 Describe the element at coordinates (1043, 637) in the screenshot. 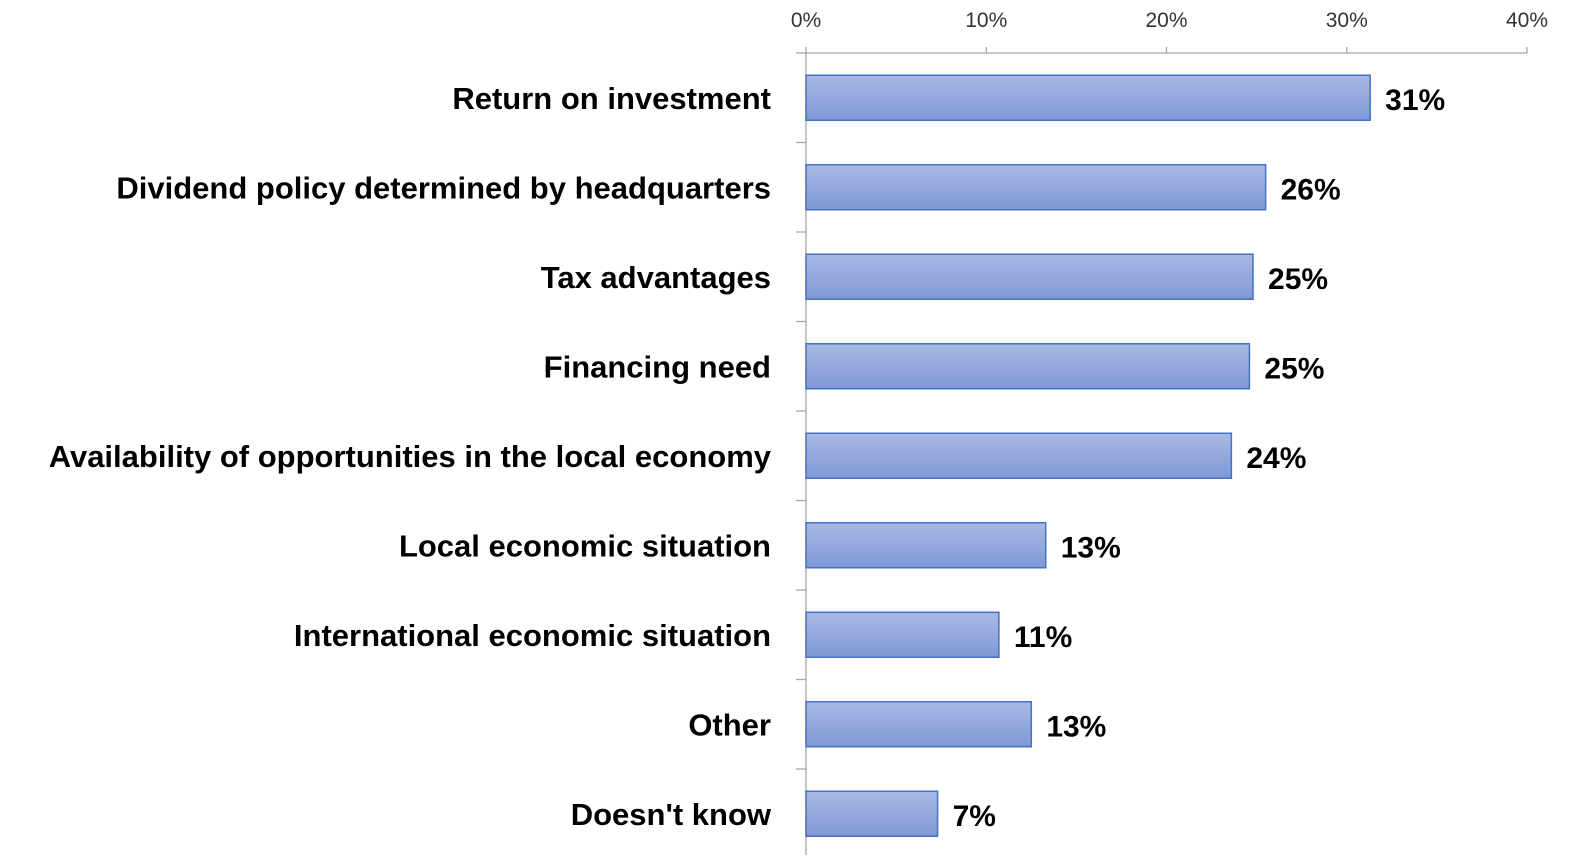

I see `data-label: 11%` at that location.